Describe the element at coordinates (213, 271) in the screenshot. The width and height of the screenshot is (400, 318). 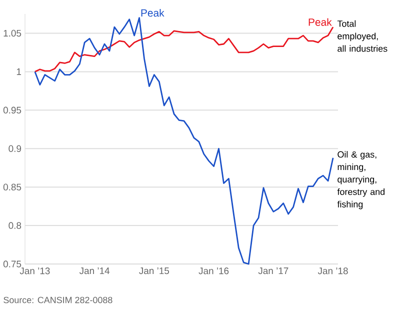
I see `x-tick-label: Jan ’16` at that location.